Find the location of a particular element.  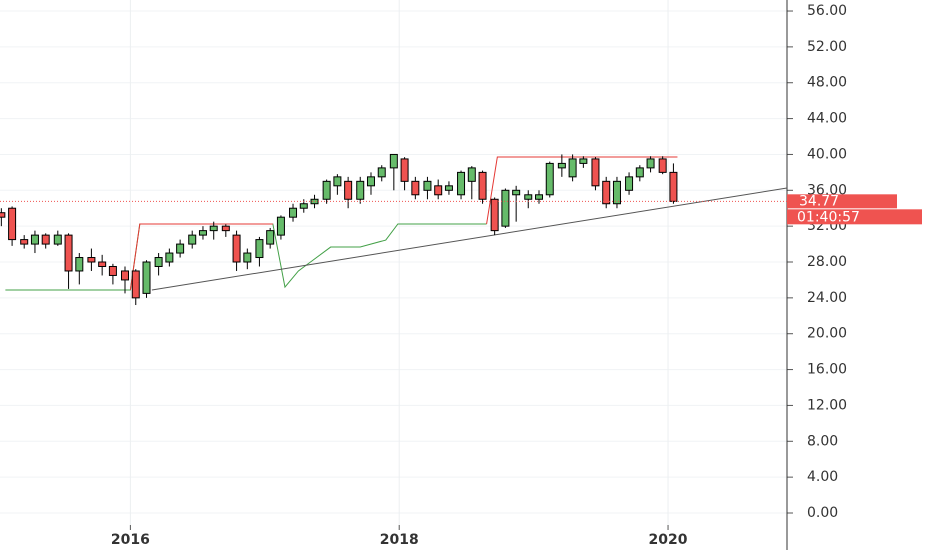

x-tick-label: 2016 is located at coordinates (130, 540).